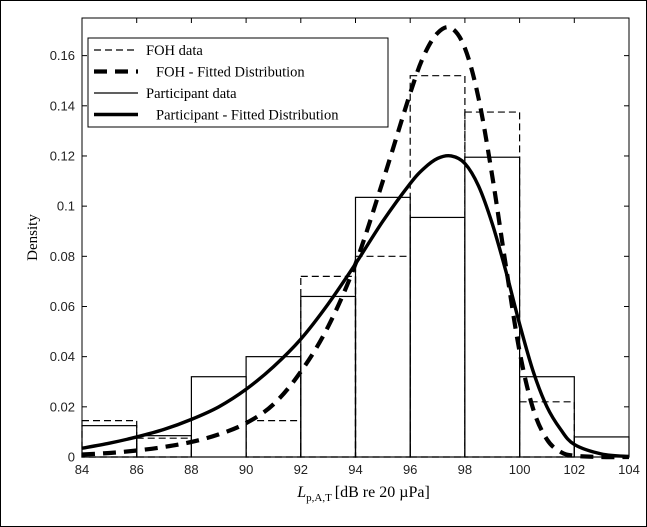  What do you see at coordinates (247, 116) in the screenshot?
I see `legend-label: Participant - Fitted Distribution` at bounding box center [247, 116].